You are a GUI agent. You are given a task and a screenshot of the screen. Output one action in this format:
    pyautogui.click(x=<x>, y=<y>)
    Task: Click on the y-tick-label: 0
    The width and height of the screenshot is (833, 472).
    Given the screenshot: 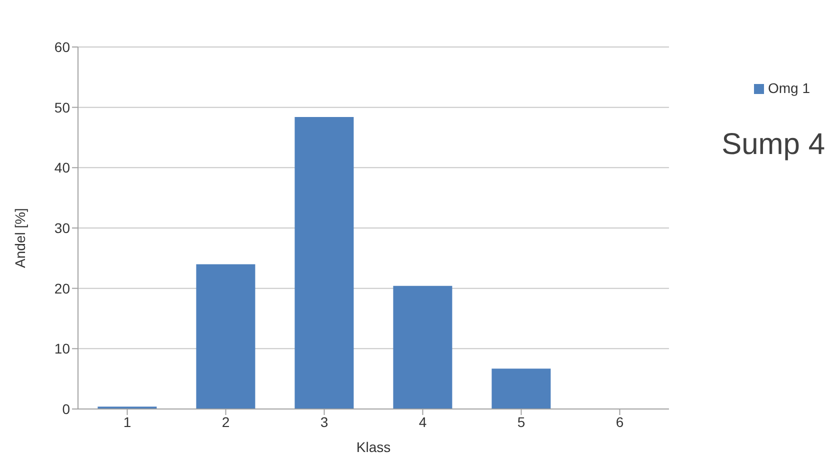 What is the action you would take?
    pyautogui.click(x=66, y=408)
    